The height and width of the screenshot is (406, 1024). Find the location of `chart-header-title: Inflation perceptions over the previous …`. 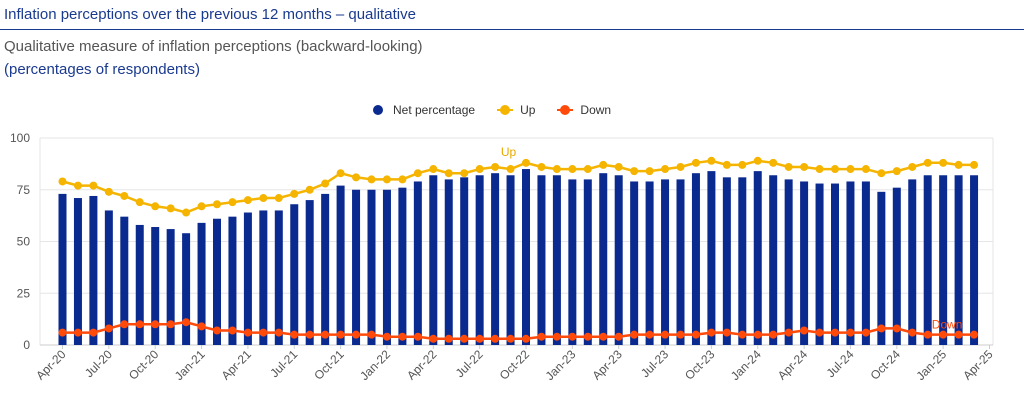

chart-header-title: Inflation perceptions over the previous … is located at coordinates (210, 14).